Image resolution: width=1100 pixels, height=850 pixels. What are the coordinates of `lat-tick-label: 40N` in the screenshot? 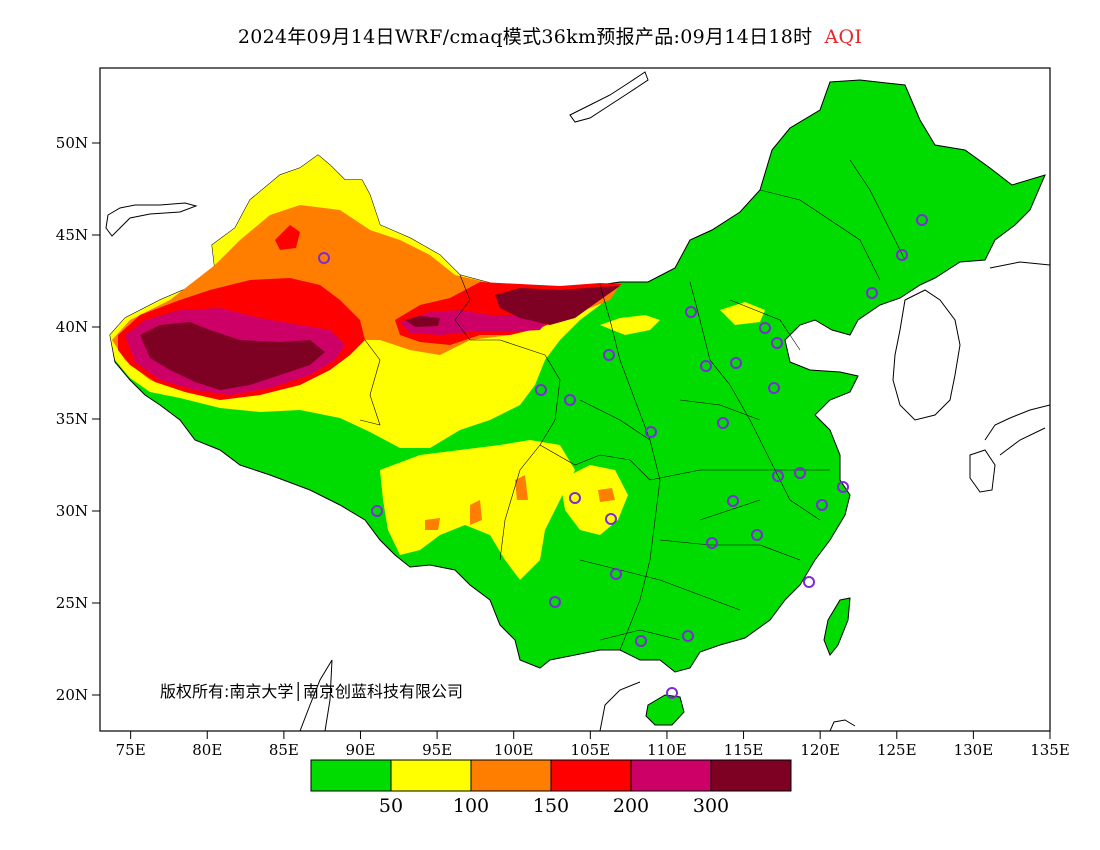 It's located at (72, 327).